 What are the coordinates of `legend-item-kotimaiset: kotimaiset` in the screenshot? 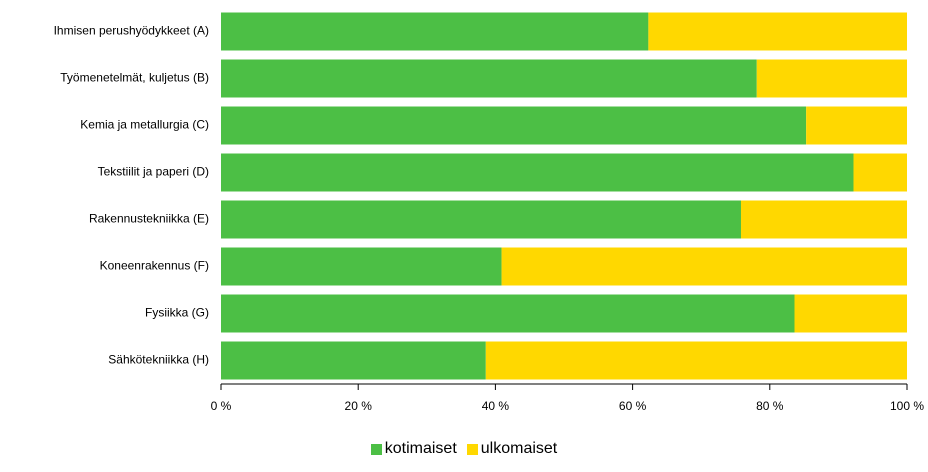 It's located at (413, 449).